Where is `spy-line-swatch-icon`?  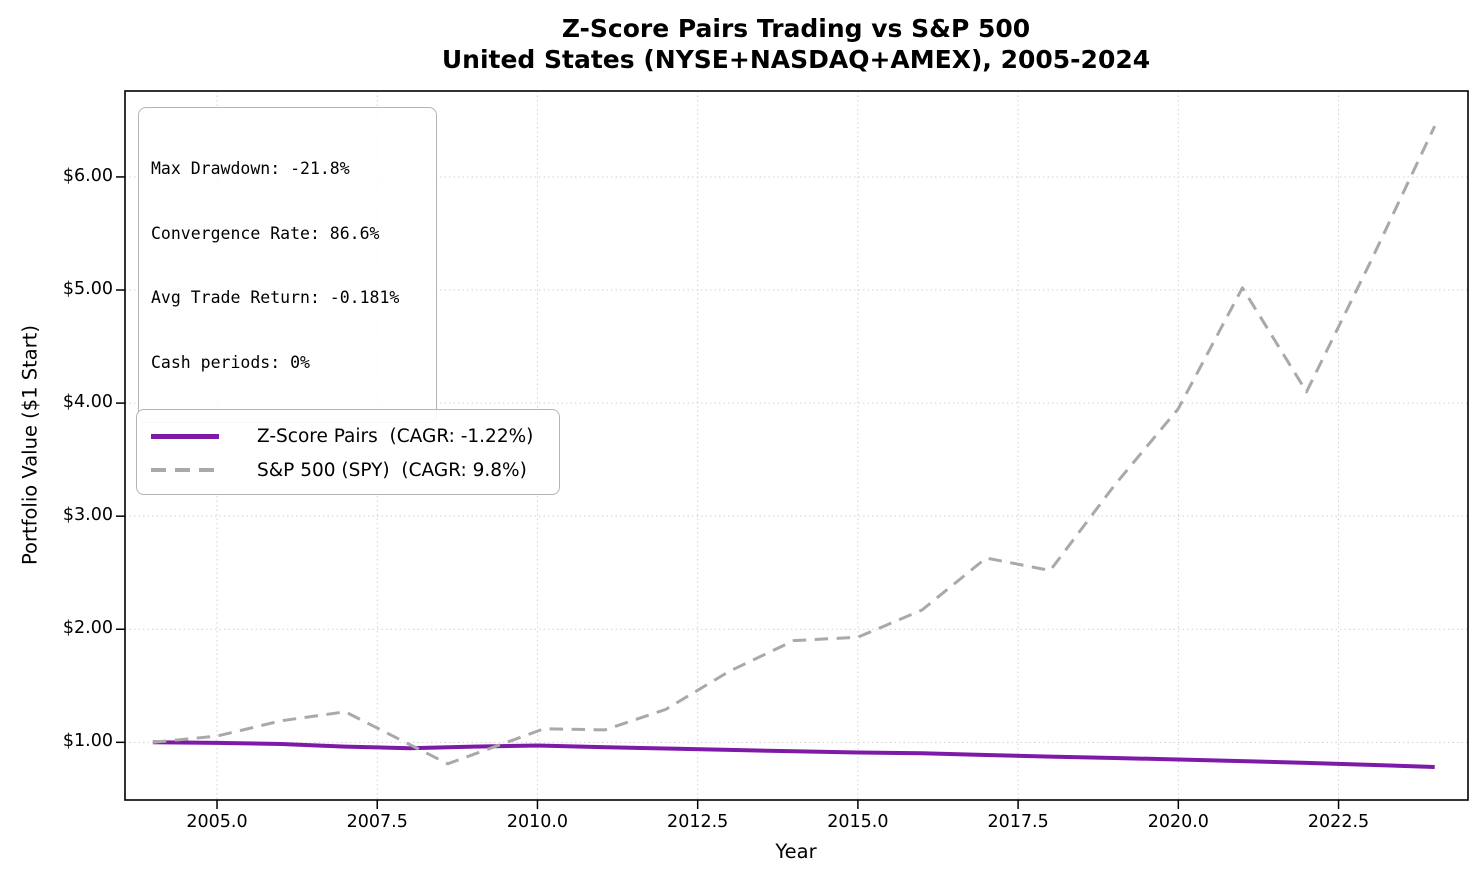 spy-line-swatch-icon is located at coordinates (185, 470).